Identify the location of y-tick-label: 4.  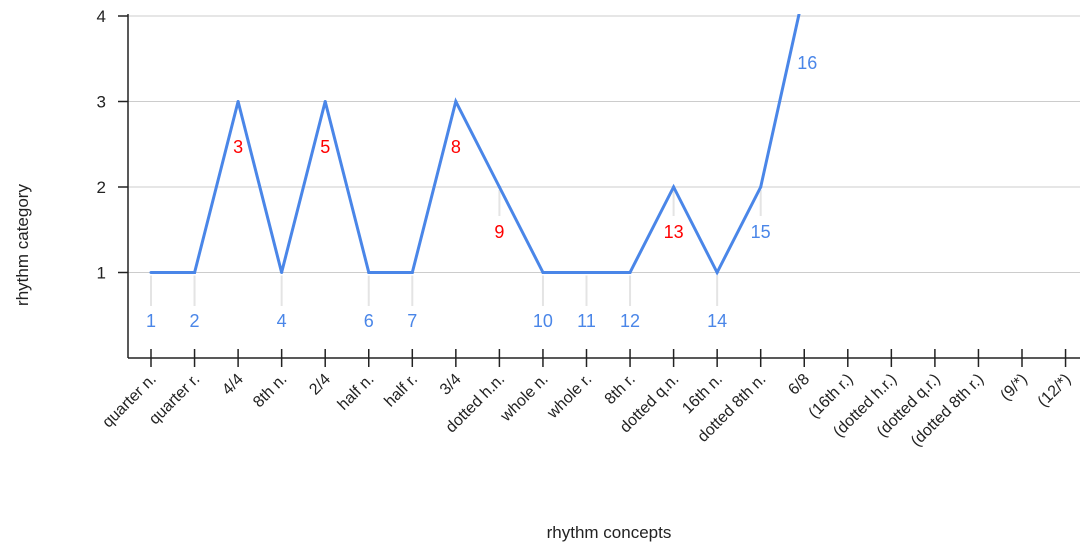
(101, 16).